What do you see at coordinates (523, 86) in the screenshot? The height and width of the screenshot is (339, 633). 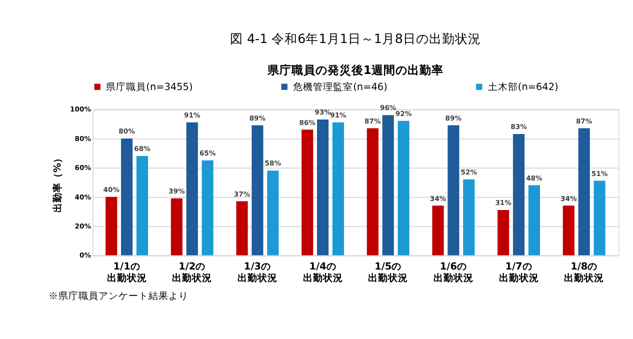 I see `legend-label: 土木部(n=642)` at bounding box center [523, 86].